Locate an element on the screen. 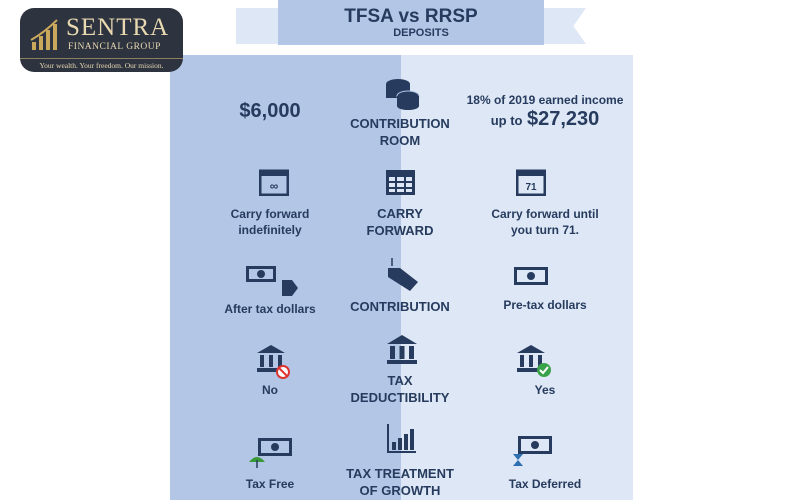 This screenshot has height=500, width=800. text-line: indefinitely is located at coordinates (270, 230).